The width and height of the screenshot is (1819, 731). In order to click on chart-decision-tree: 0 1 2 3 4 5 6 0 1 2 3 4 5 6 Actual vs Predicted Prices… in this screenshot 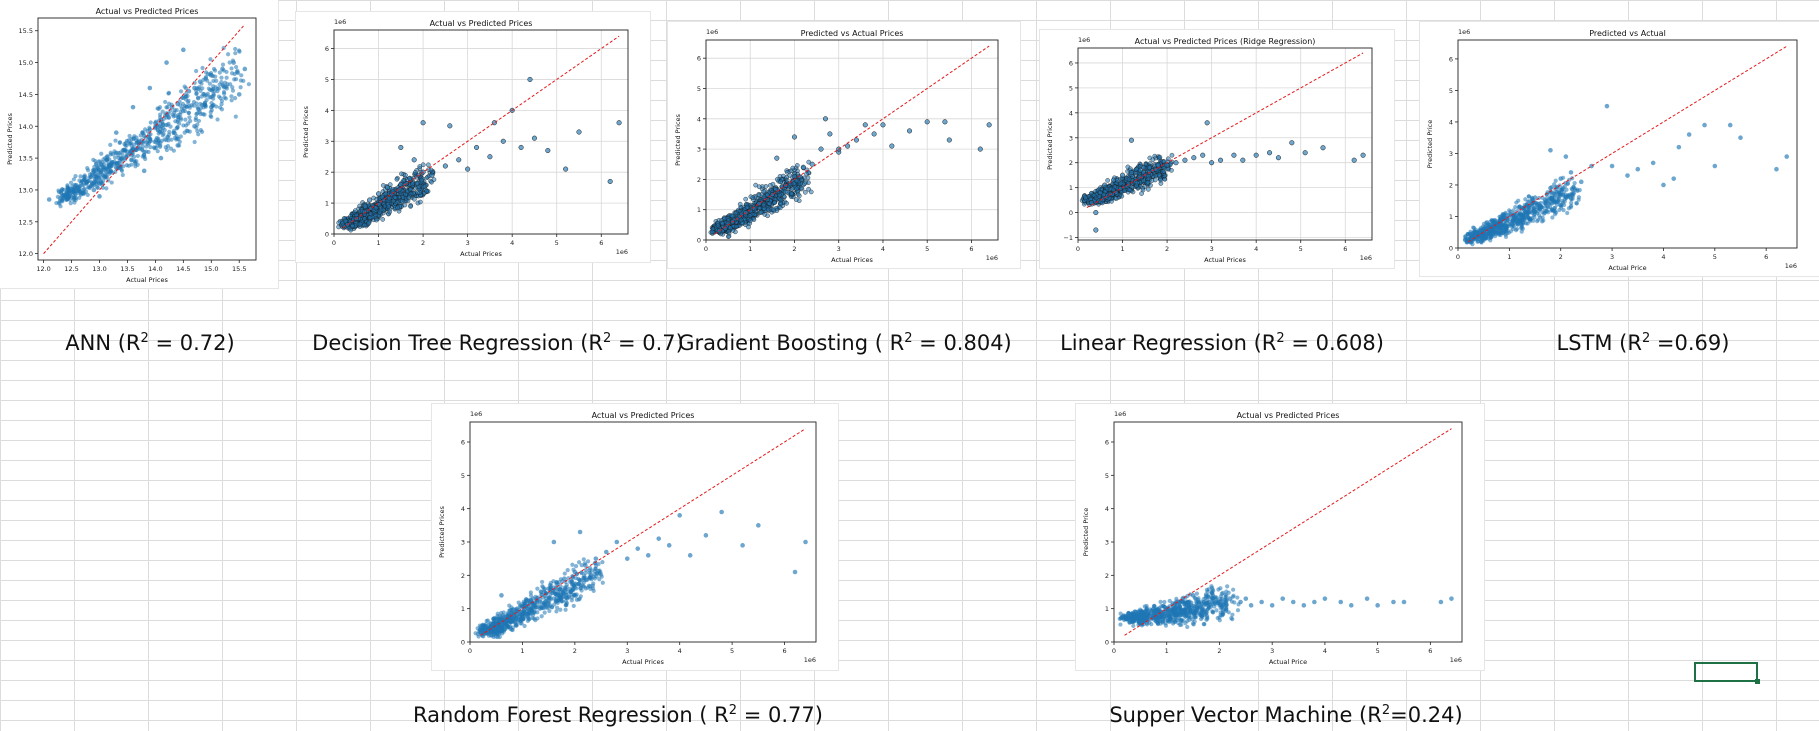, I will do `click(473, 137)`.